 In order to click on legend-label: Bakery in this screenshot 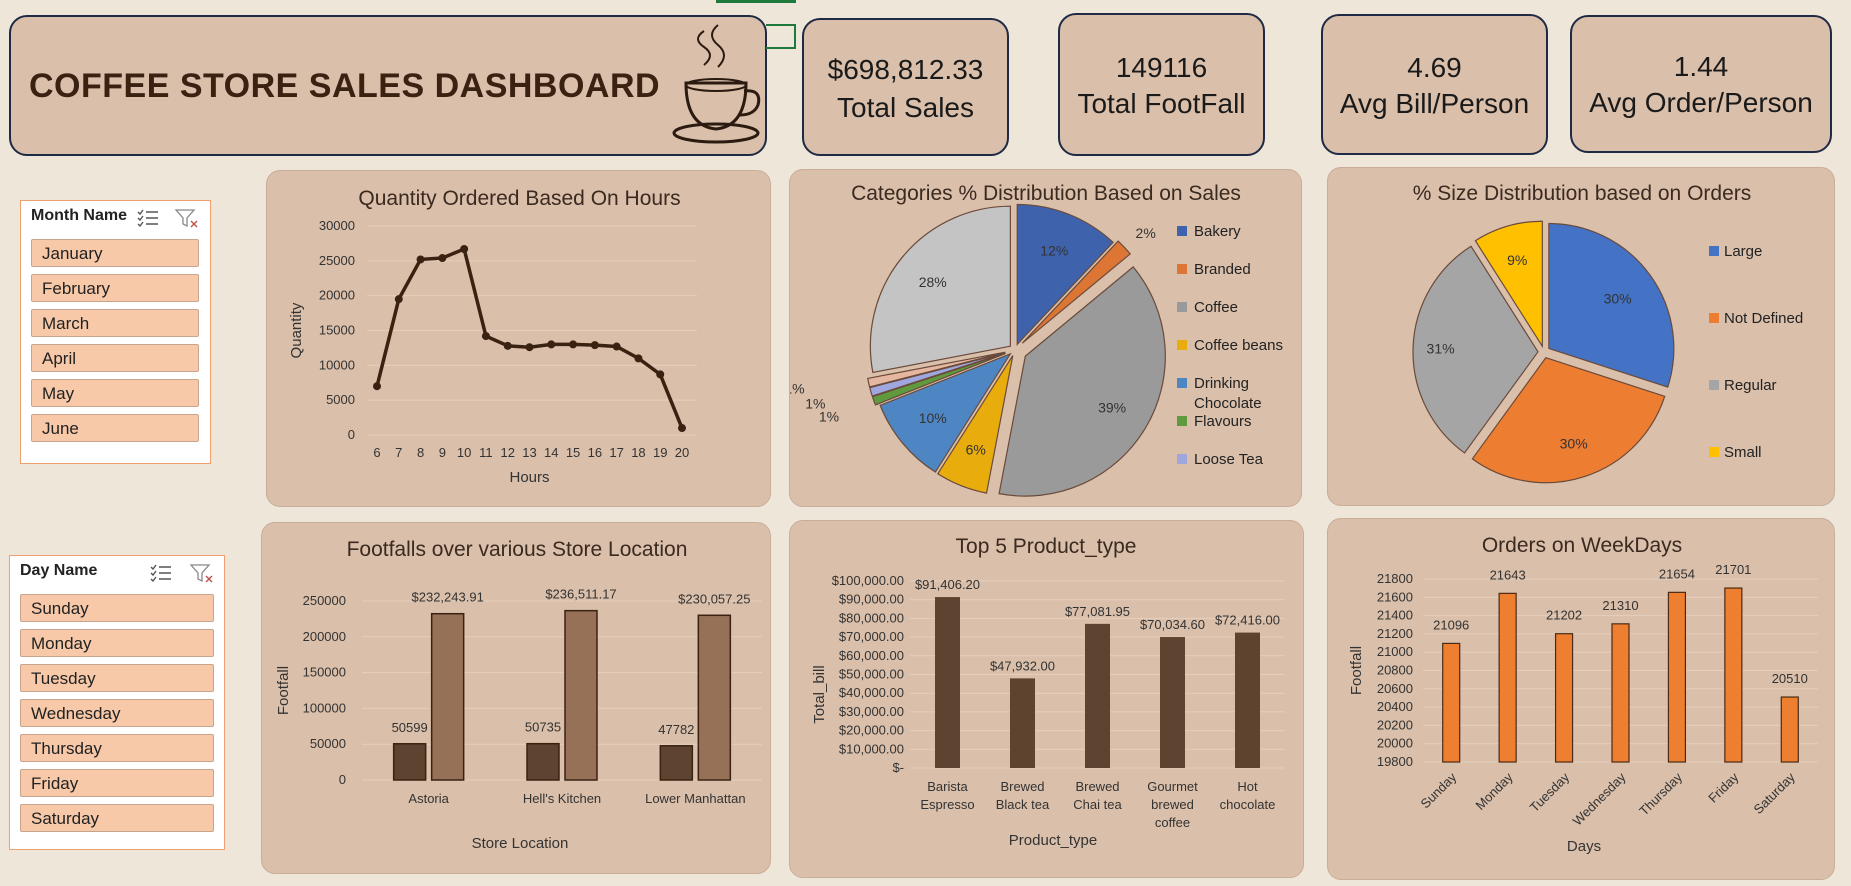, I will do `click(1217, 231)`.